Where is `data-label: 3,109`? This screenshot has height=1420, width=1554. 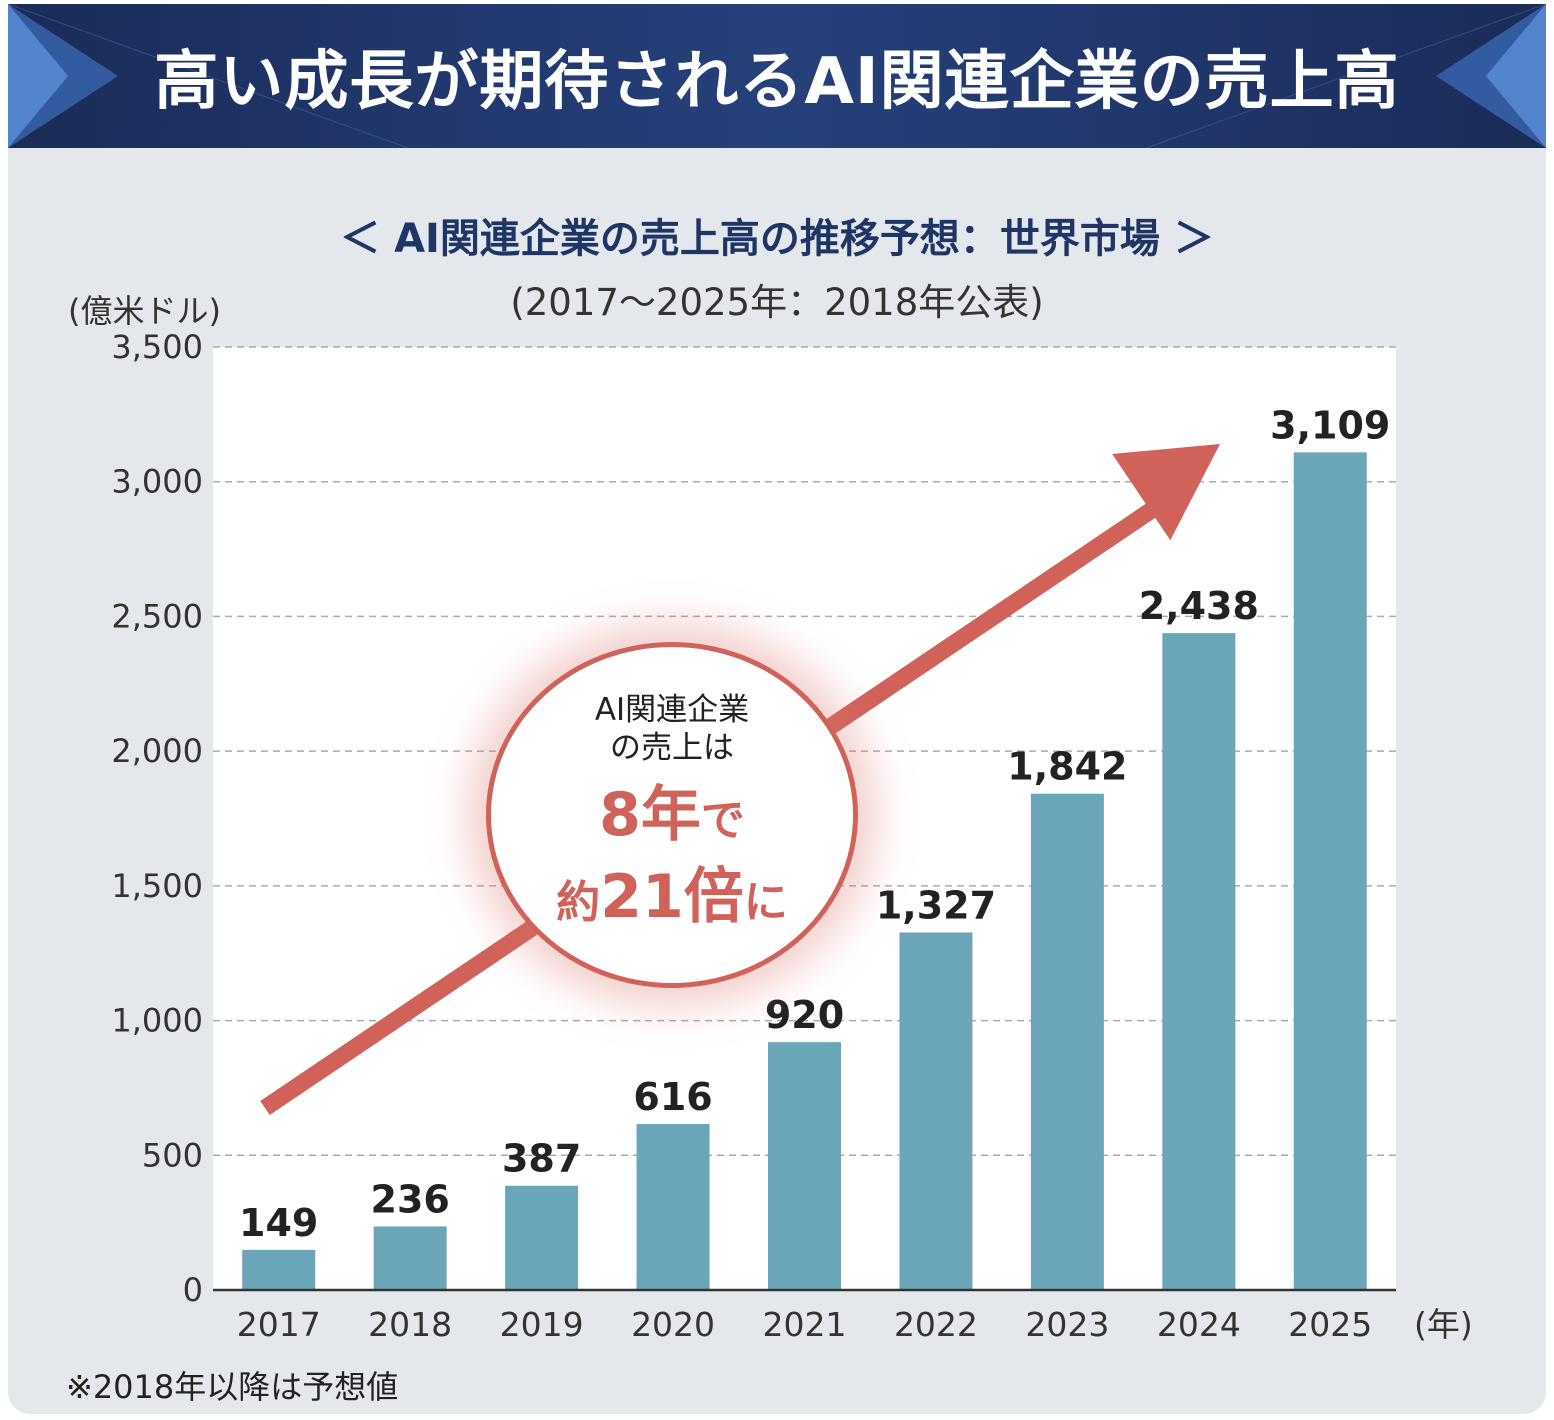
data-label: 3,109 is located at coordinates (1330, 425).